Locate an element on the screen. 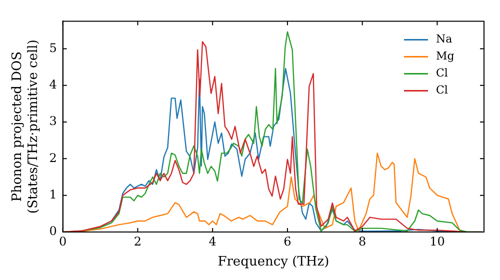 This screenshot has width=500, height=280. y-tick-label: 3 is located at coordinates (53, 121).